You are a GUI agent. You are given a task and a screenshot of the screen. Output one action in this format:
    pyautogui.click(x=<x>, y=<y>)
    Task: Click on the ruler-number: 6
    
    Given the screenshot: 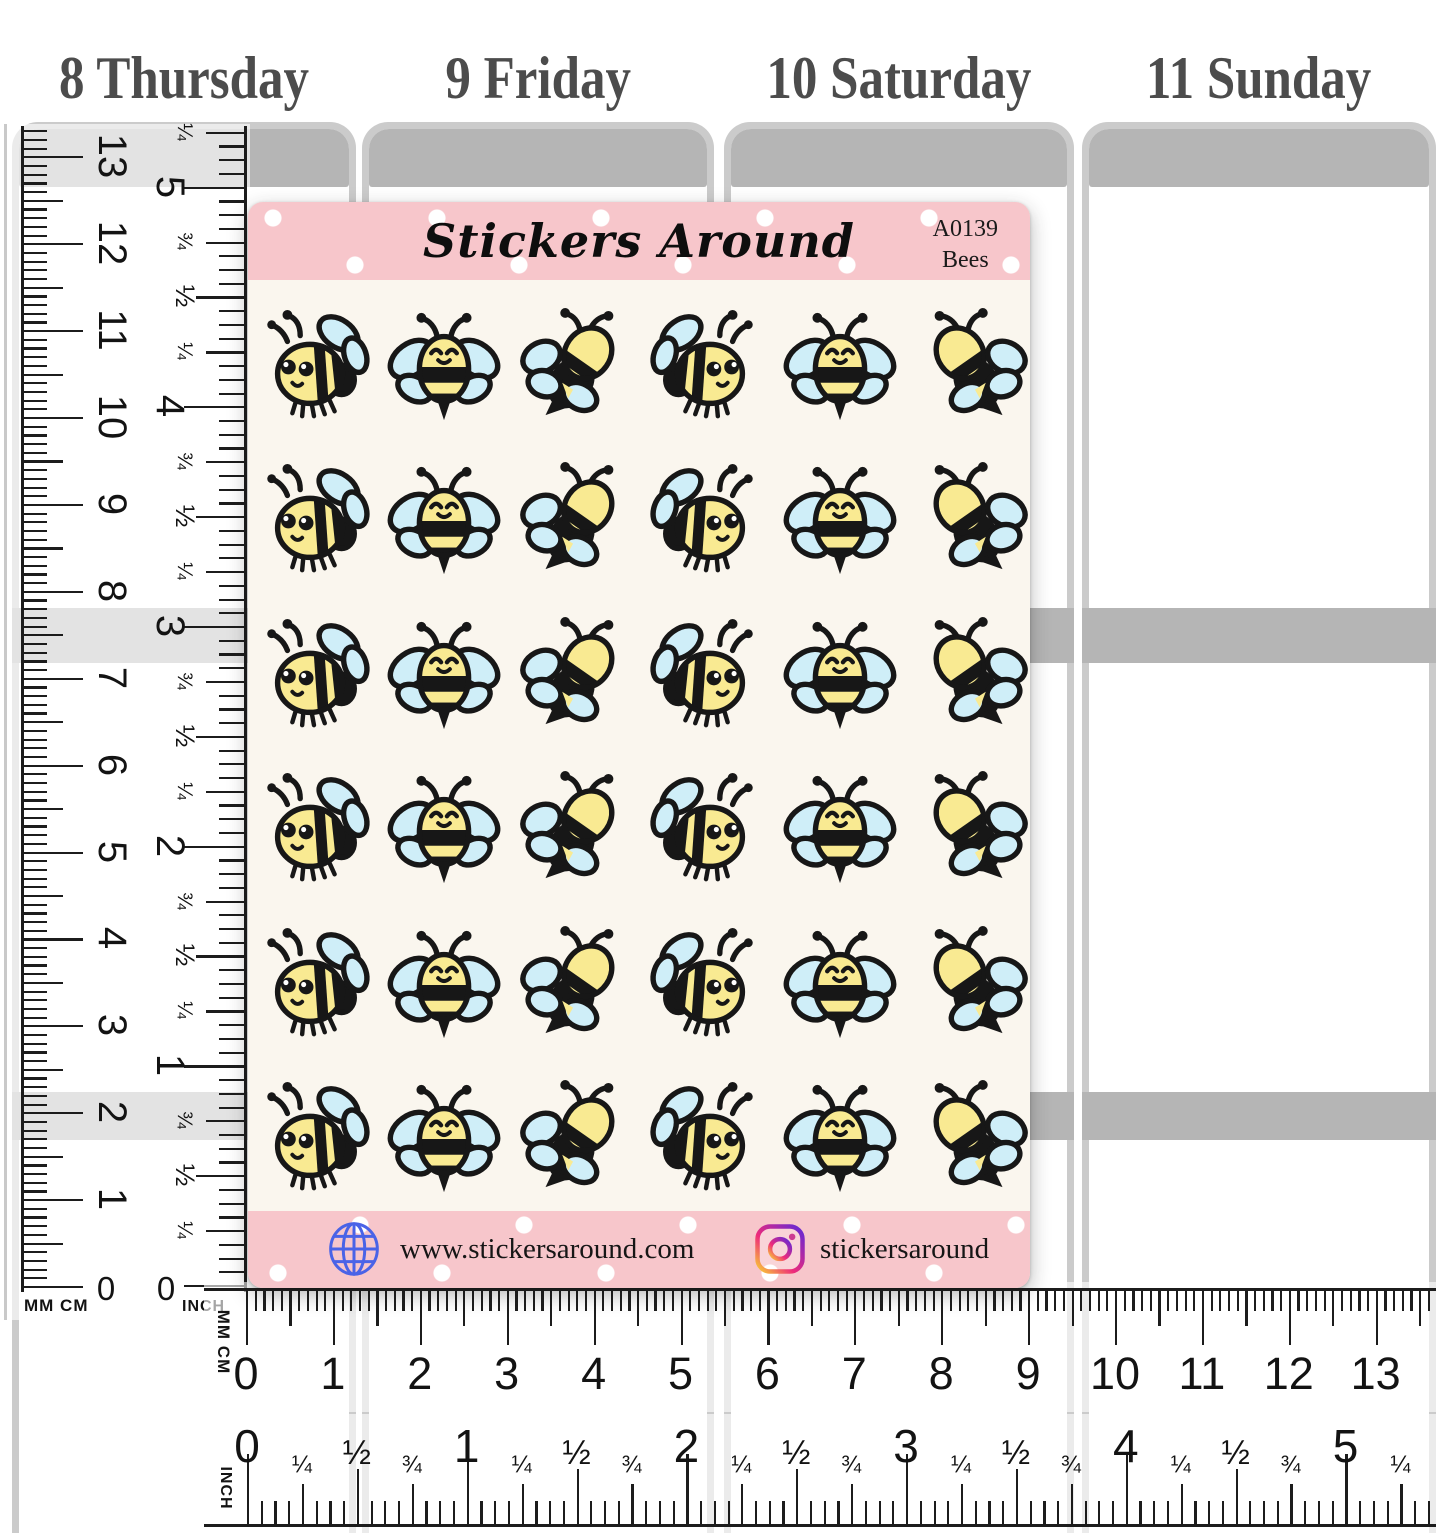 What is the action you would take?
    pyautogui.click(x=767, y=1373)
    